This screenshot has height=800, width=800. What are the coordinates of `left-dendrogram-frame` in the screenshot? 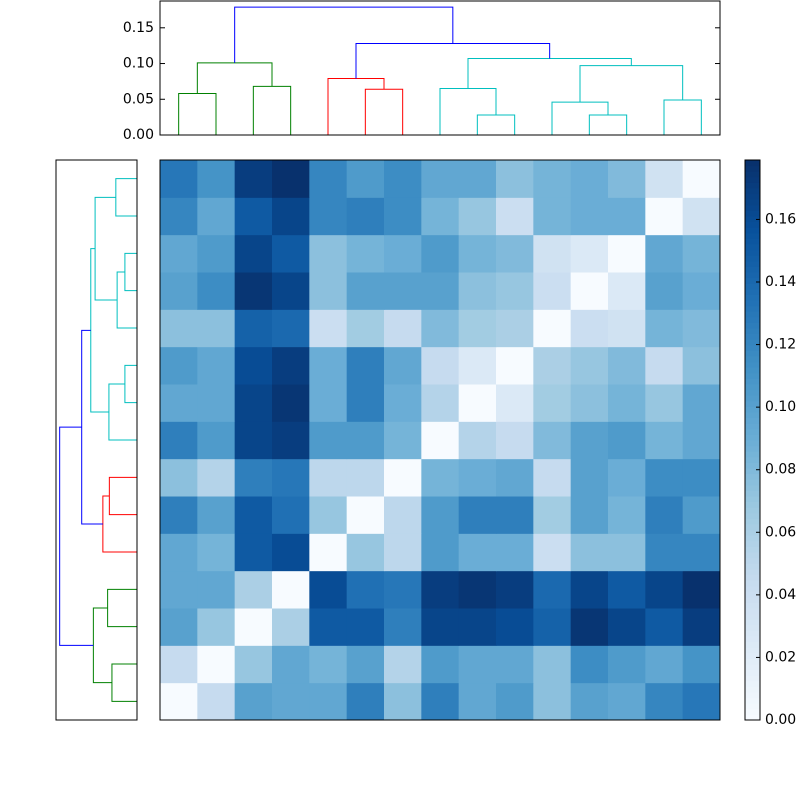 It's located at (96, 440).